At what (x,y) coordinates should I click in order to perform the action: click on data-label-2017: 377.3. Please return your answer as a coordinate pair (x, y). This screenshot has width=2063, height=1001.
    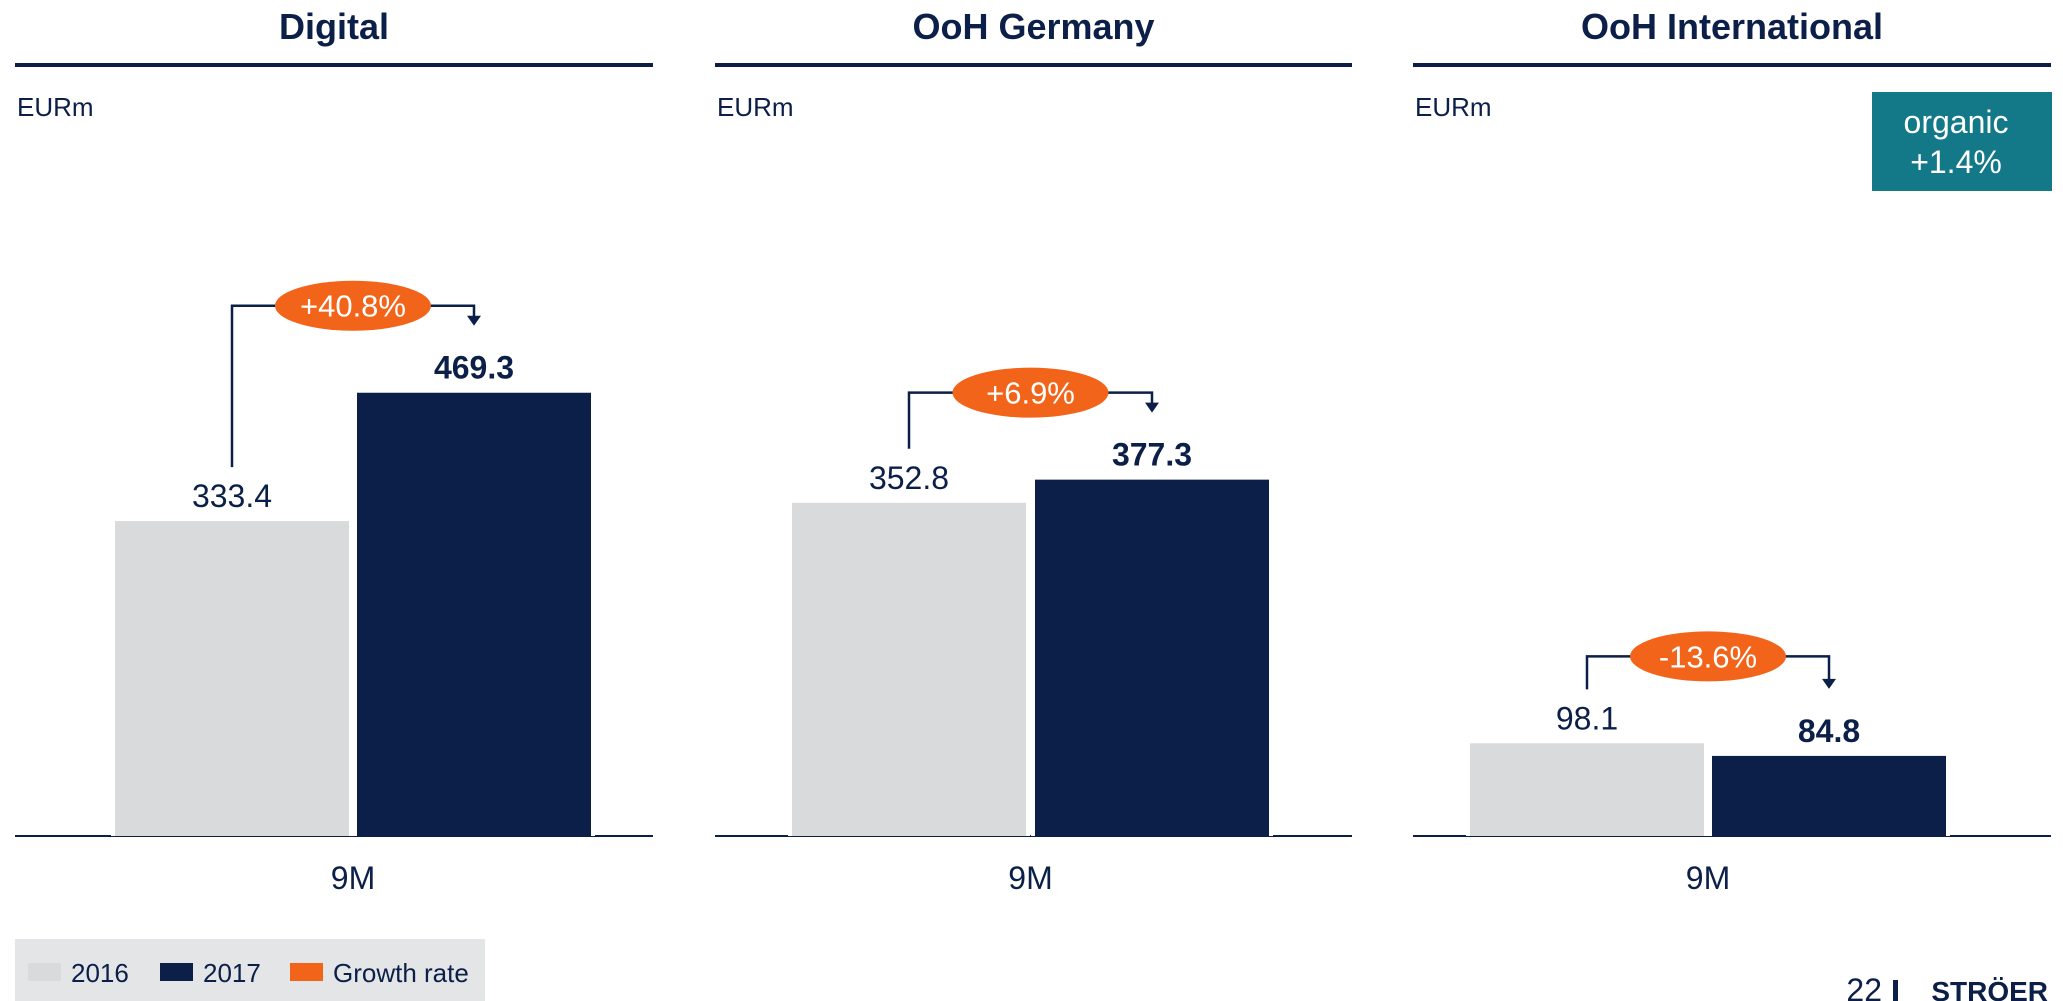
    Looking at the image, I should click on (1152, 455).